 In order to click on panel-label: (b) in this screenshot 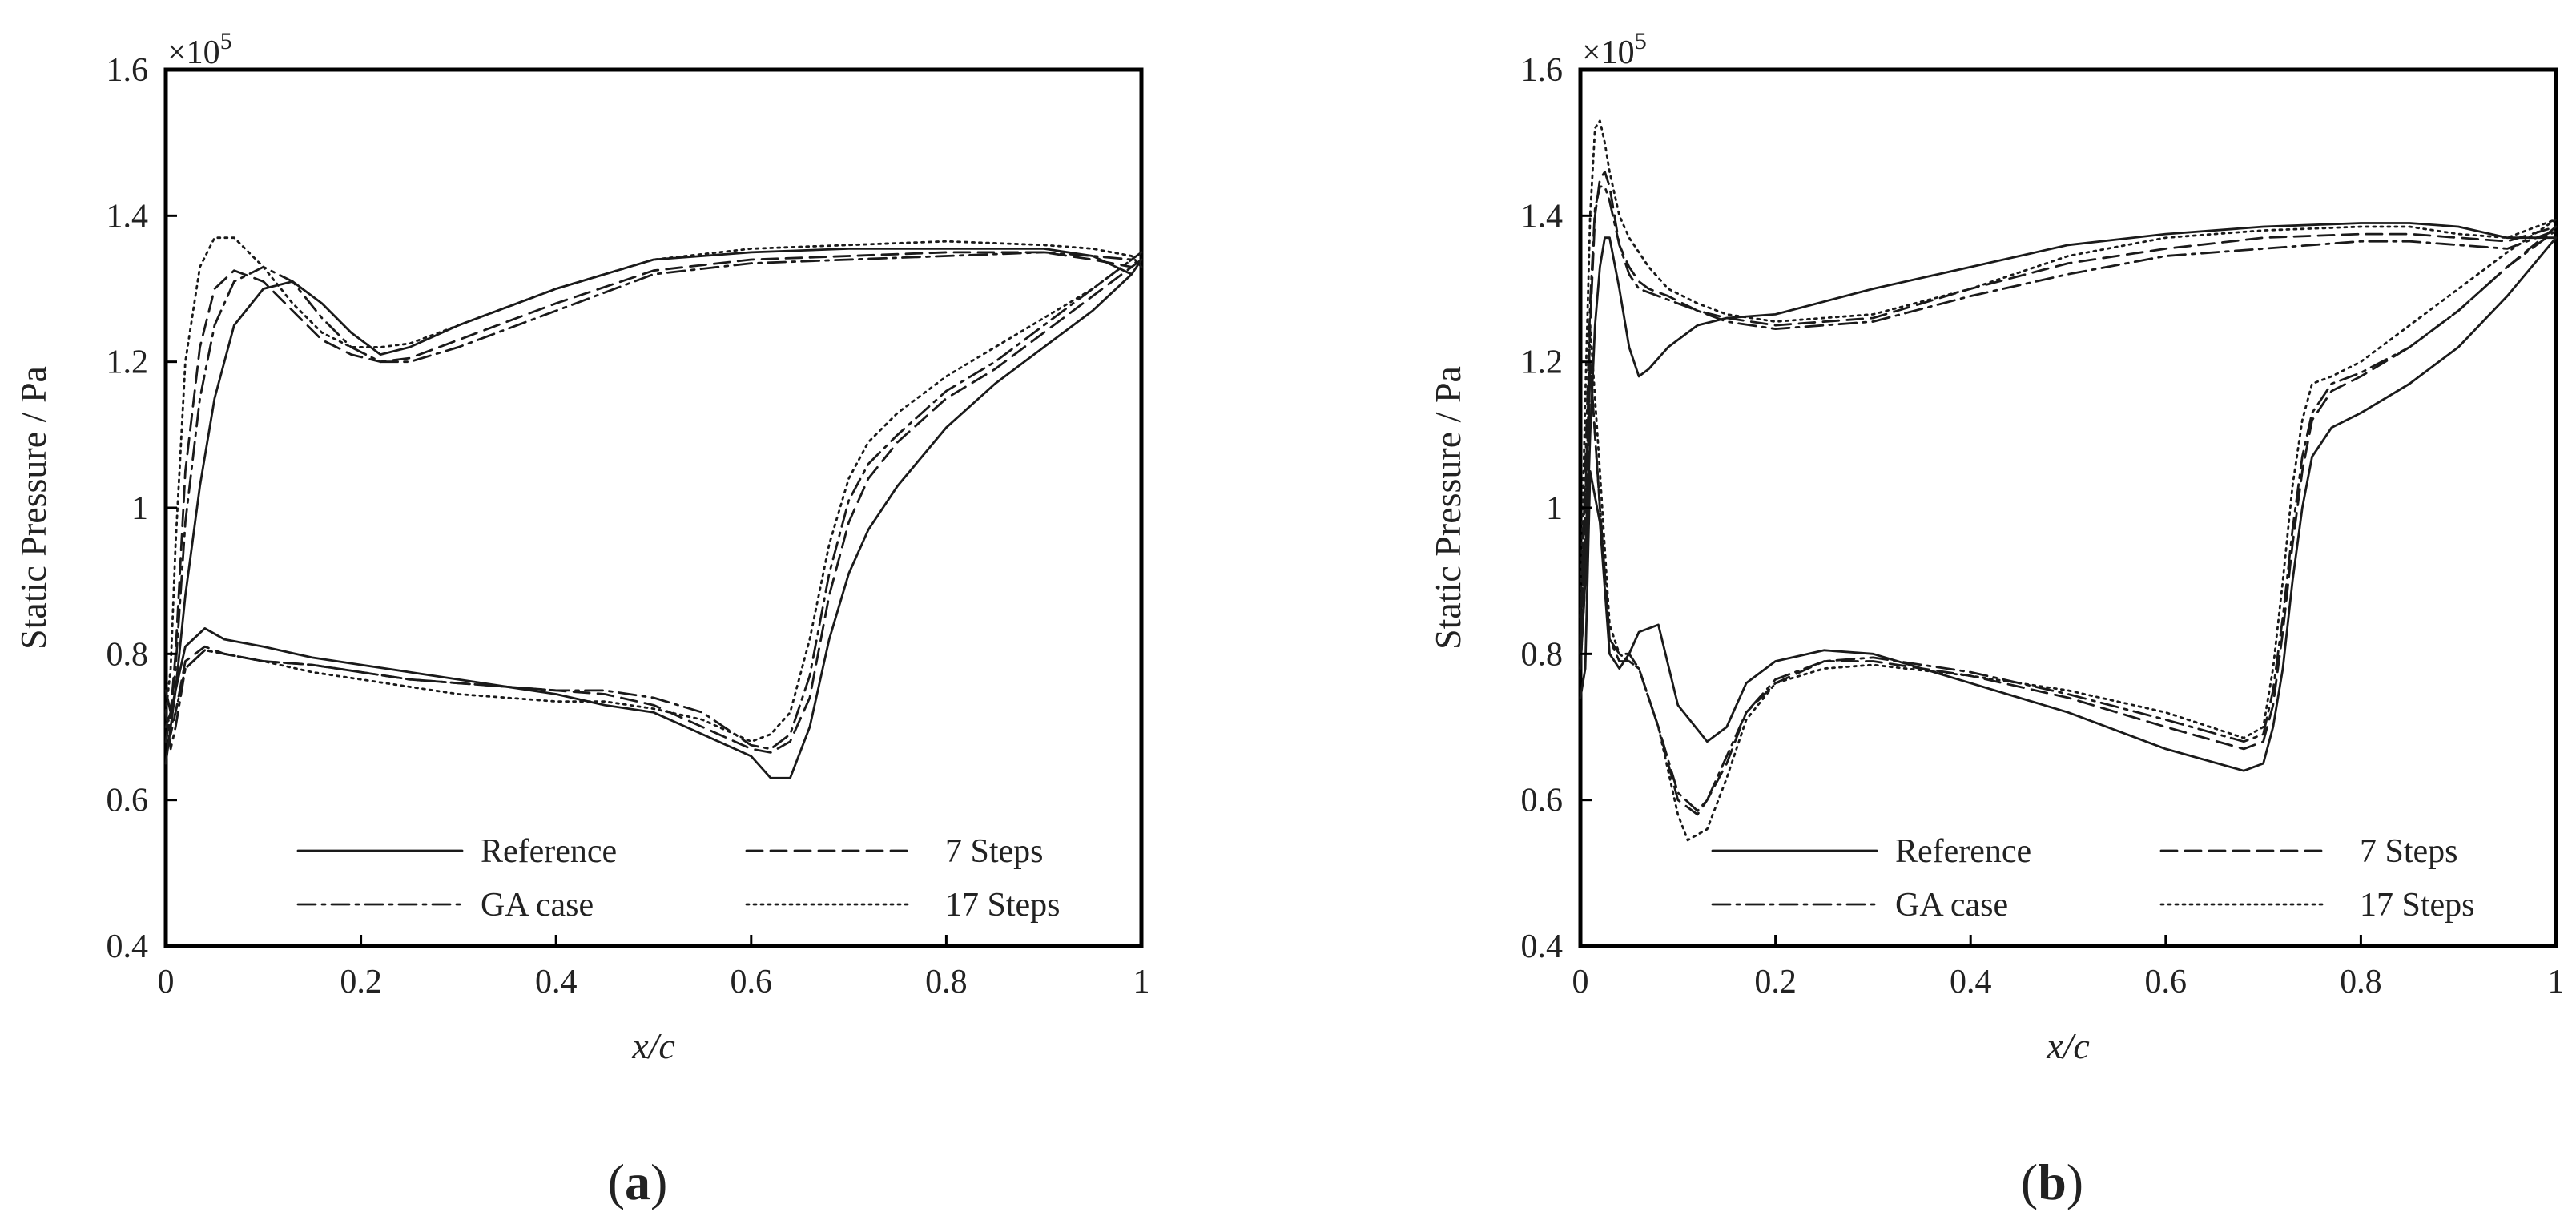, I will do `click(2052, 1182)`.